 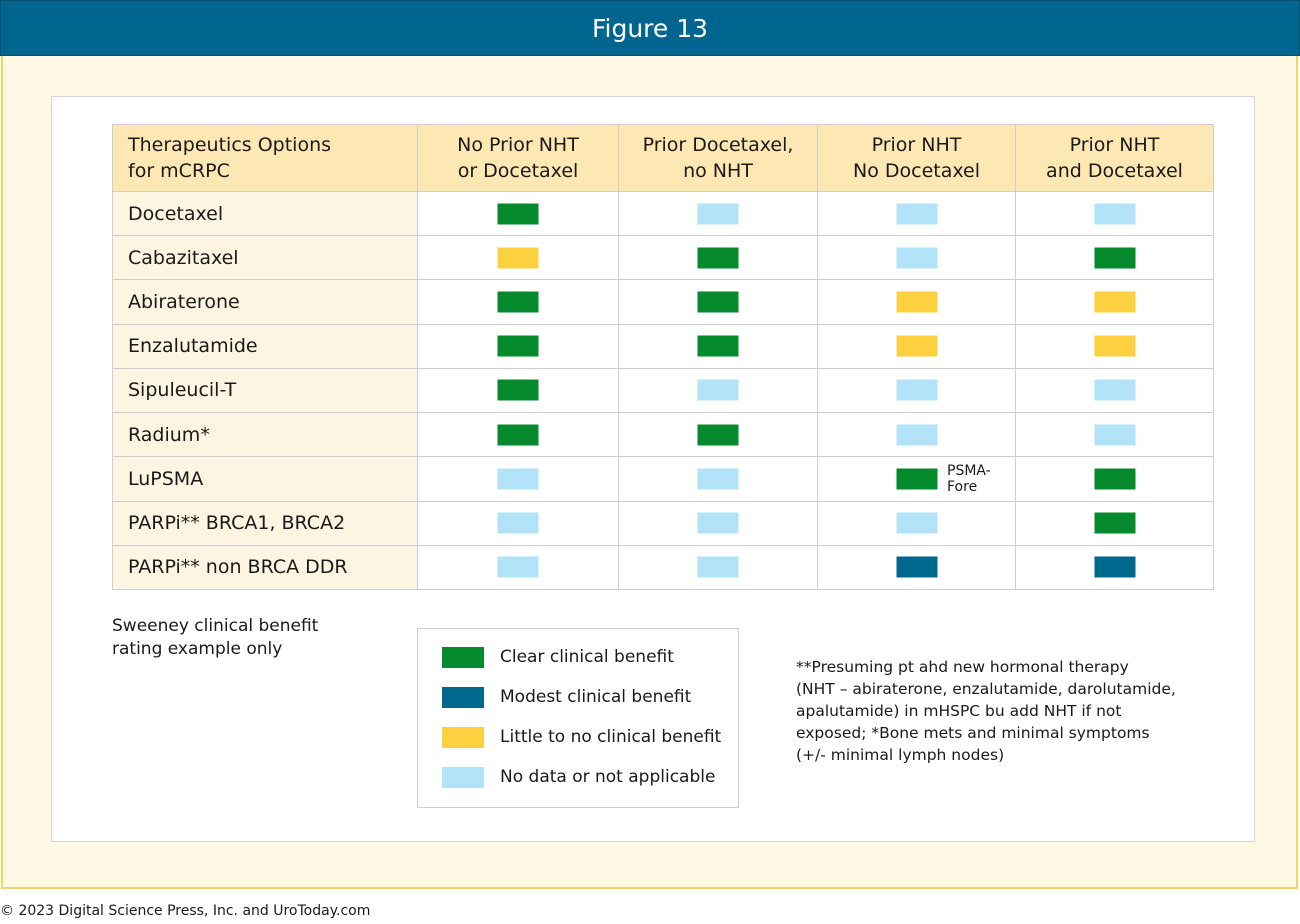 What do you see at coordinates (463, 657) in the screenshot?
I see `legend-swatch-clear` at bounding box center [463, 657].